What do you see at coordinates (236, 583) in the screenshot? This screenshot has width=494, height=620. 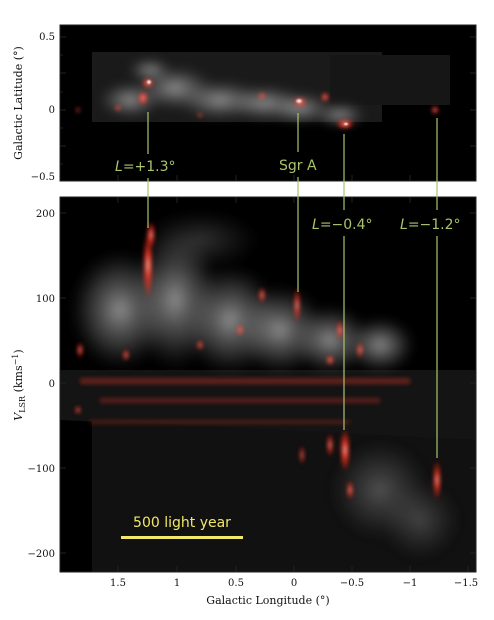 I see `x-tick: 0.5` at bounding box center [236, 583].